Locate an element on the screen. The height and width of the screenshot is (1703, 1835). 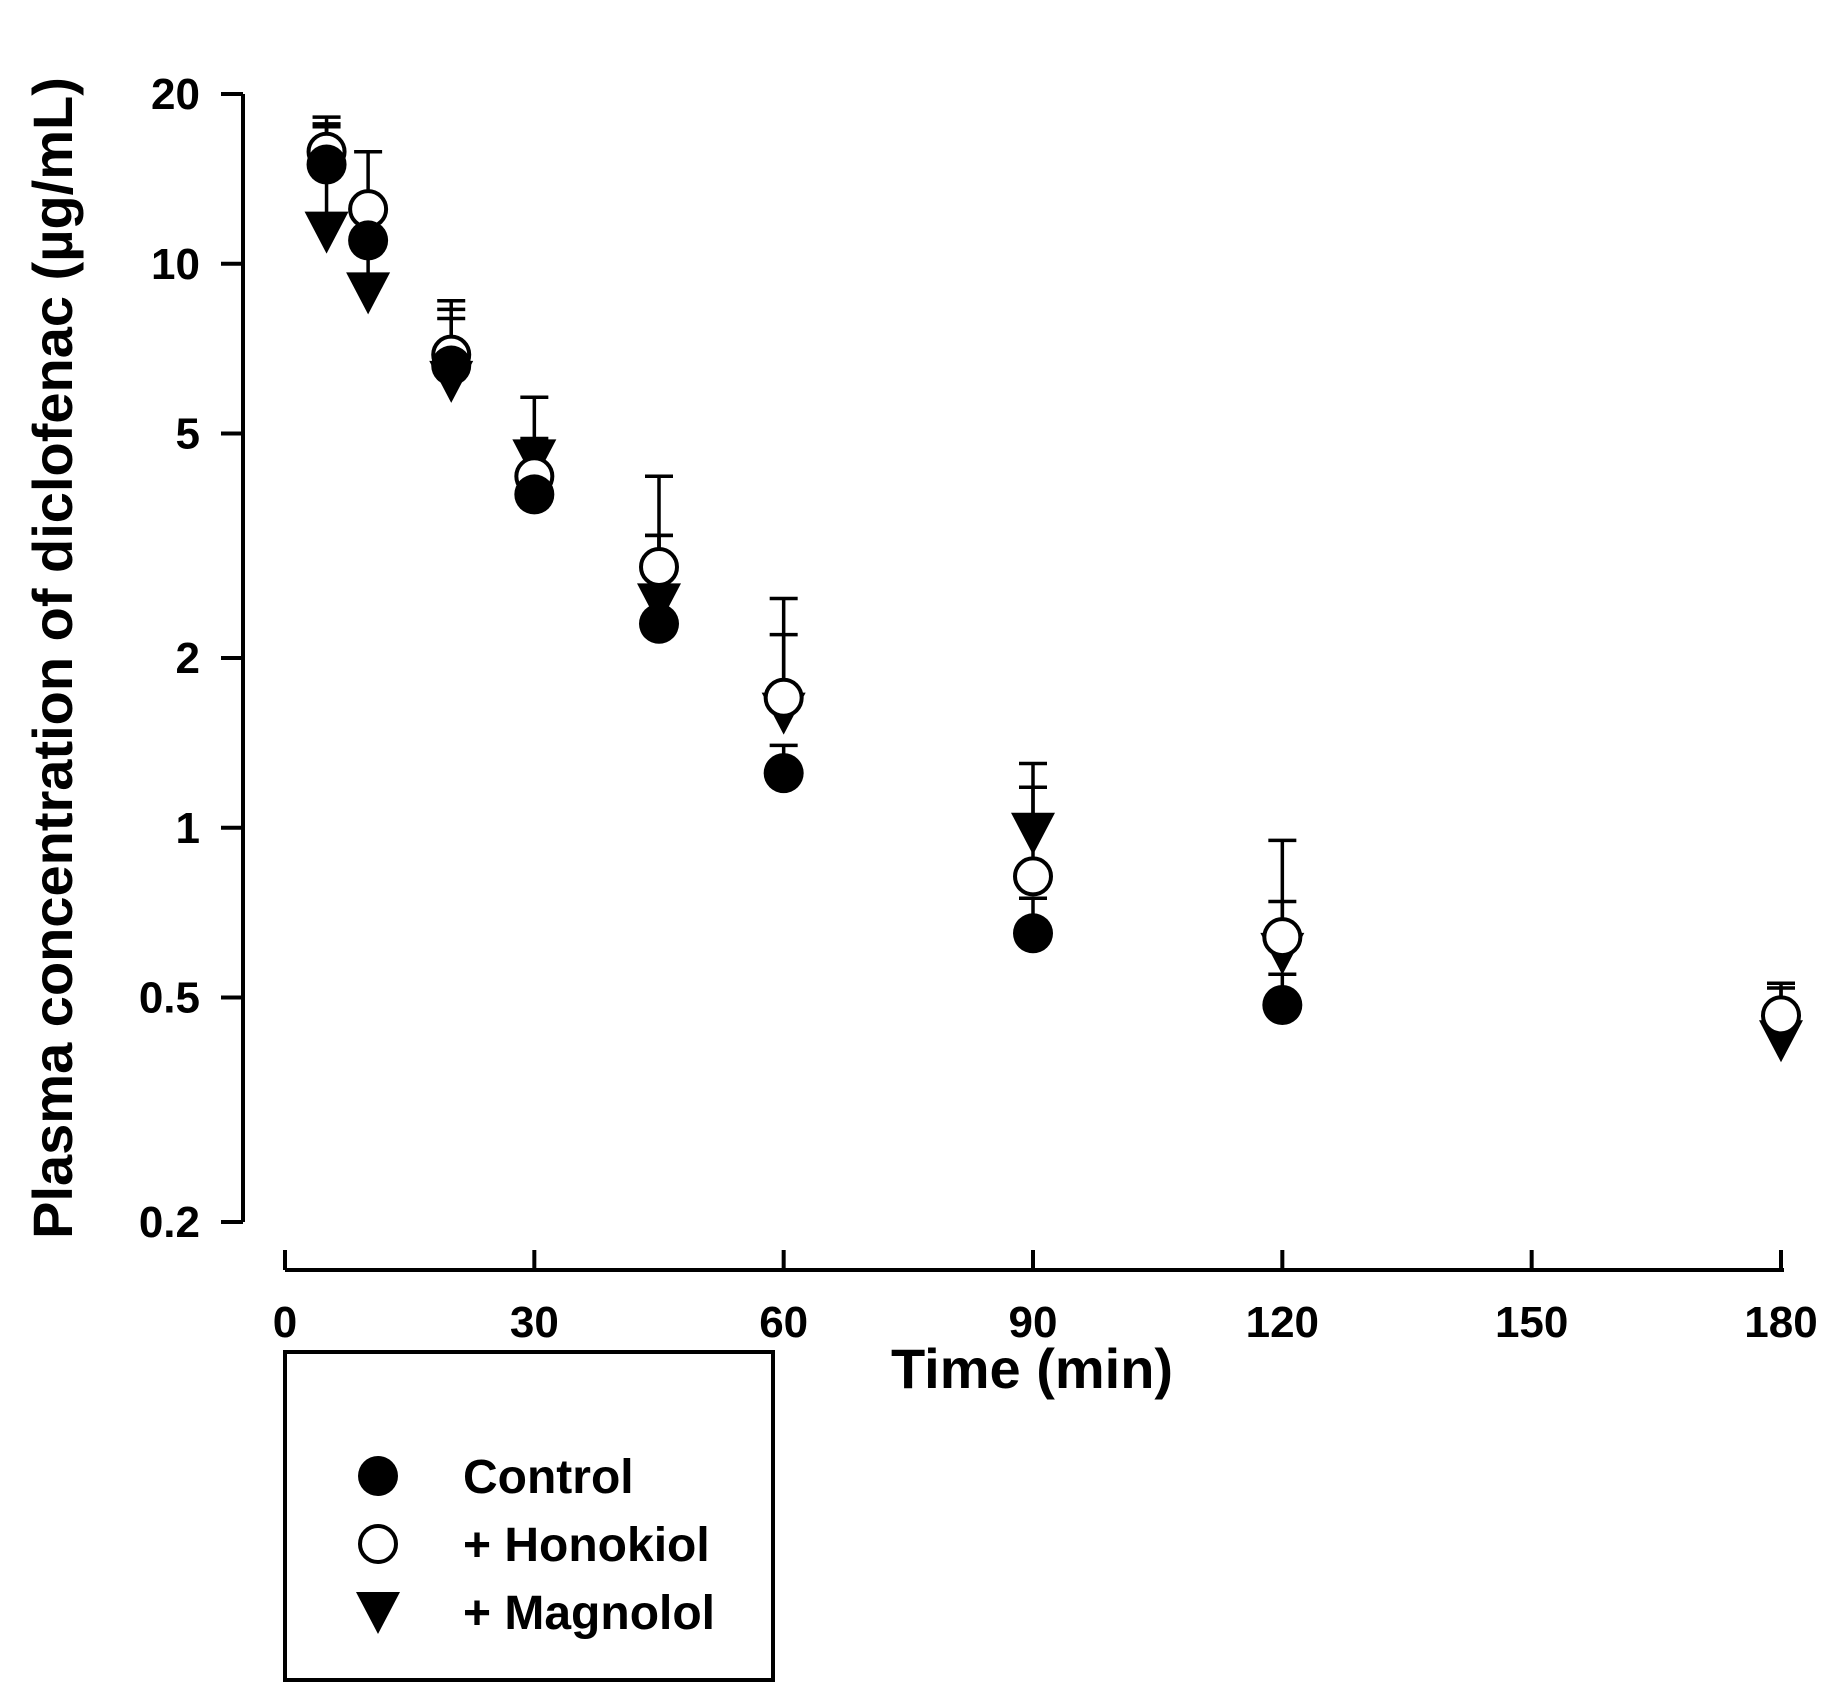
legend: Control + Honokiol + Magnolol is located at coordinates (529, 1516).